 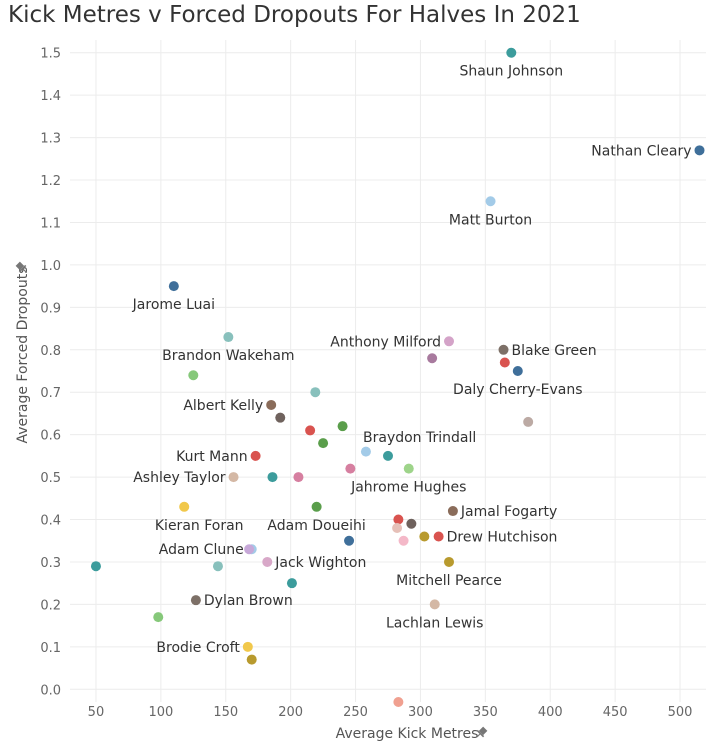 I want to click on point-label: Mitchell Pearce, so click(x=449, y=581).